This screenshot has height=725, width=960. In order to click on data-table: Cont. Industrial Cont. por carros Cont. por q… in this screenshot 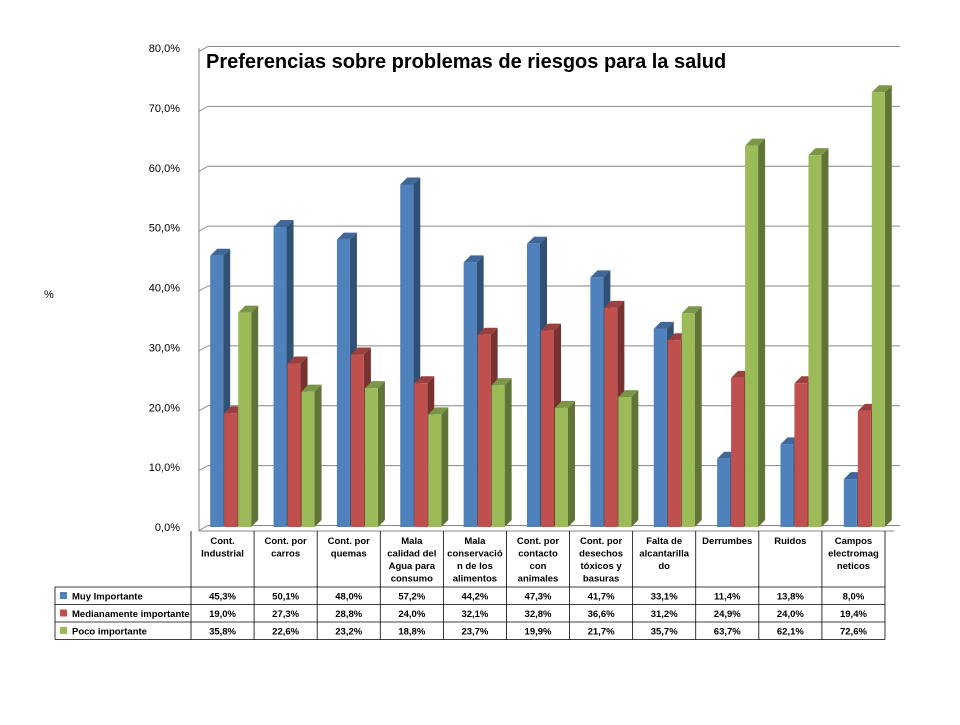, I will do `click(470, 585)`.